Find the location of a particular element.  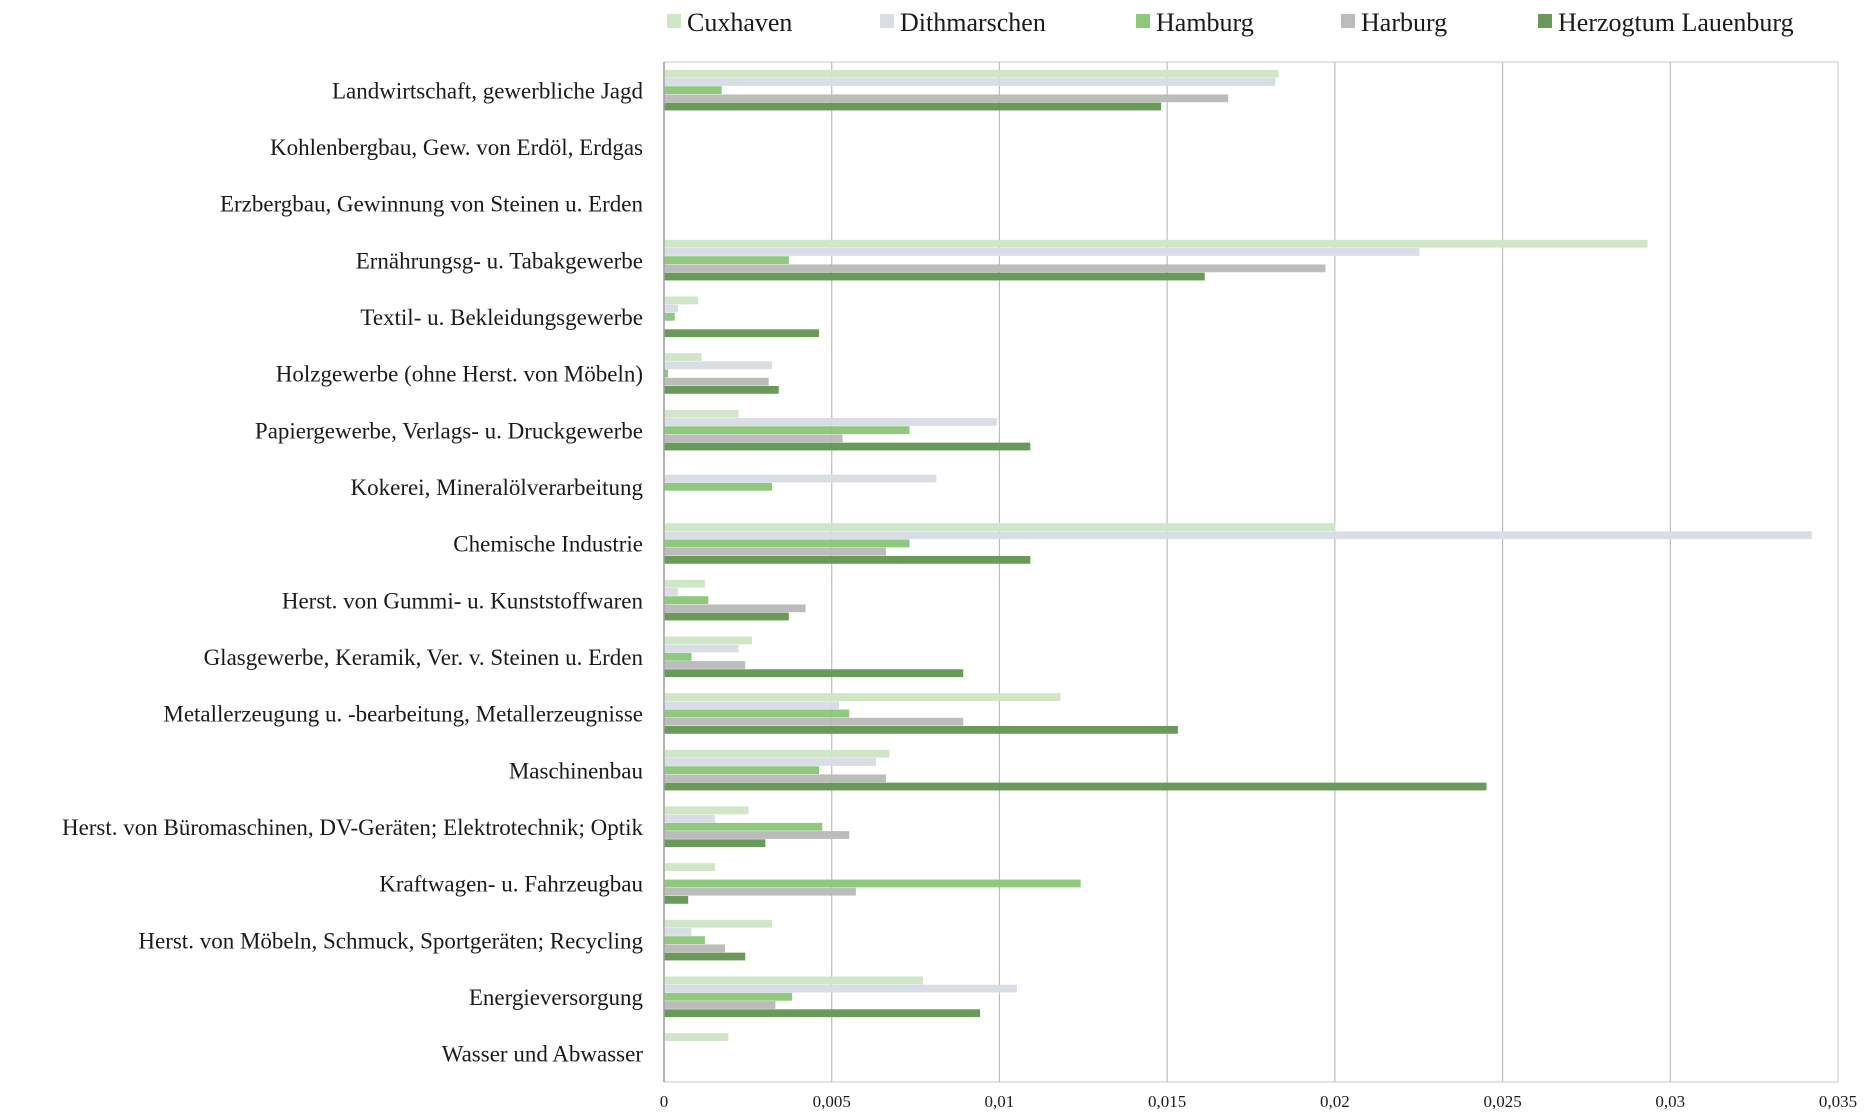

x-tick-label: 0,025 is located at coordinates (1502, 1101).